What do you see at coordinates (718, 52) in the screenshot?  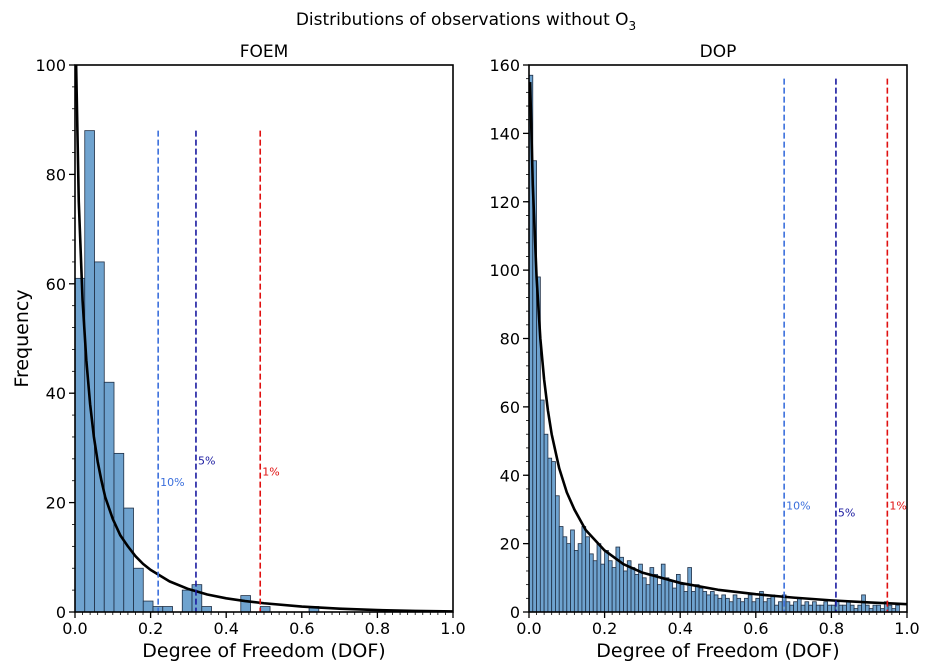 I see `panel-title: DOP` at bounding box center [718, 52].